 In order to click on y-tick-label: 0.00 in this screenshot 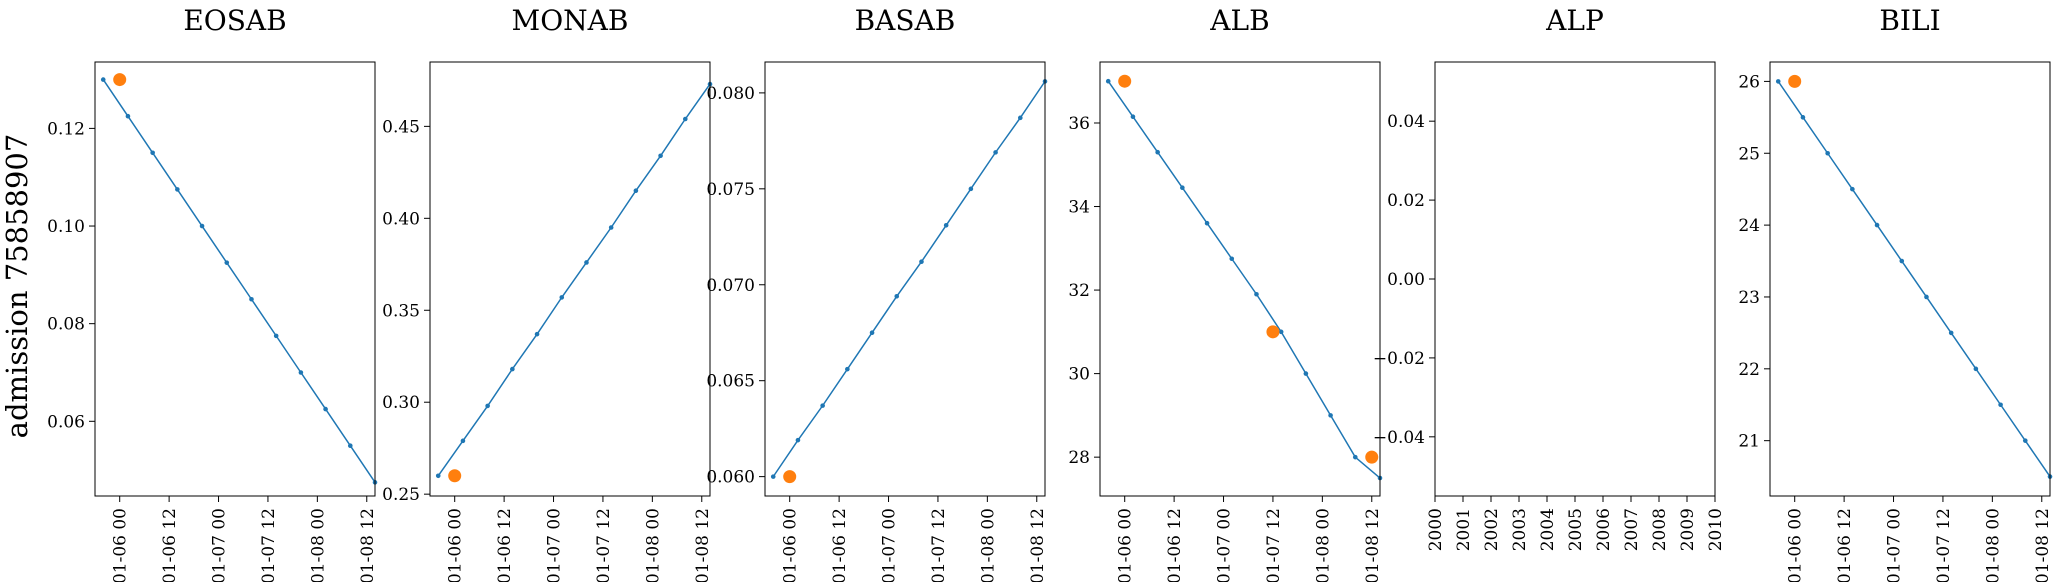, I will do `click(1406, 280)`.